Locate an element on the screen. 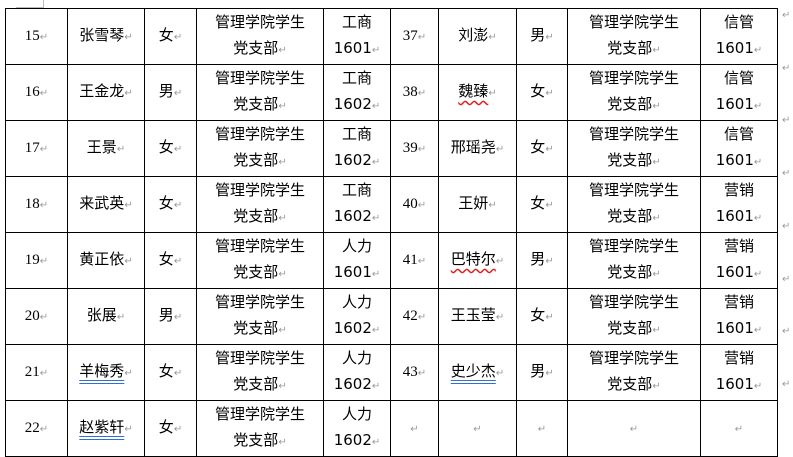  right-name-cell: ↵ is located at coordinates (477, 428).